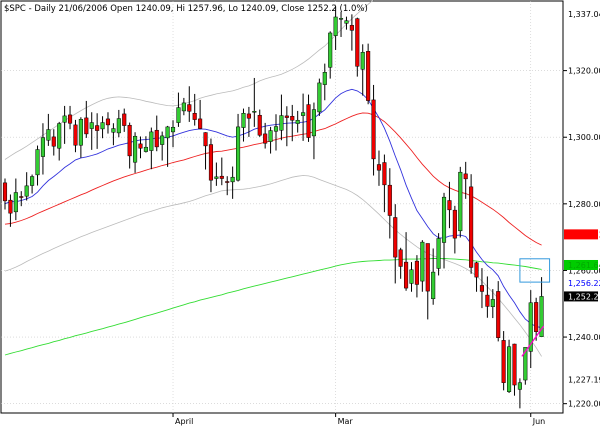 The image size is (600, 426). Describe the element at coordinates (581, 296) in the screenshot. I see `price-tag: 1,252.2` at that location.